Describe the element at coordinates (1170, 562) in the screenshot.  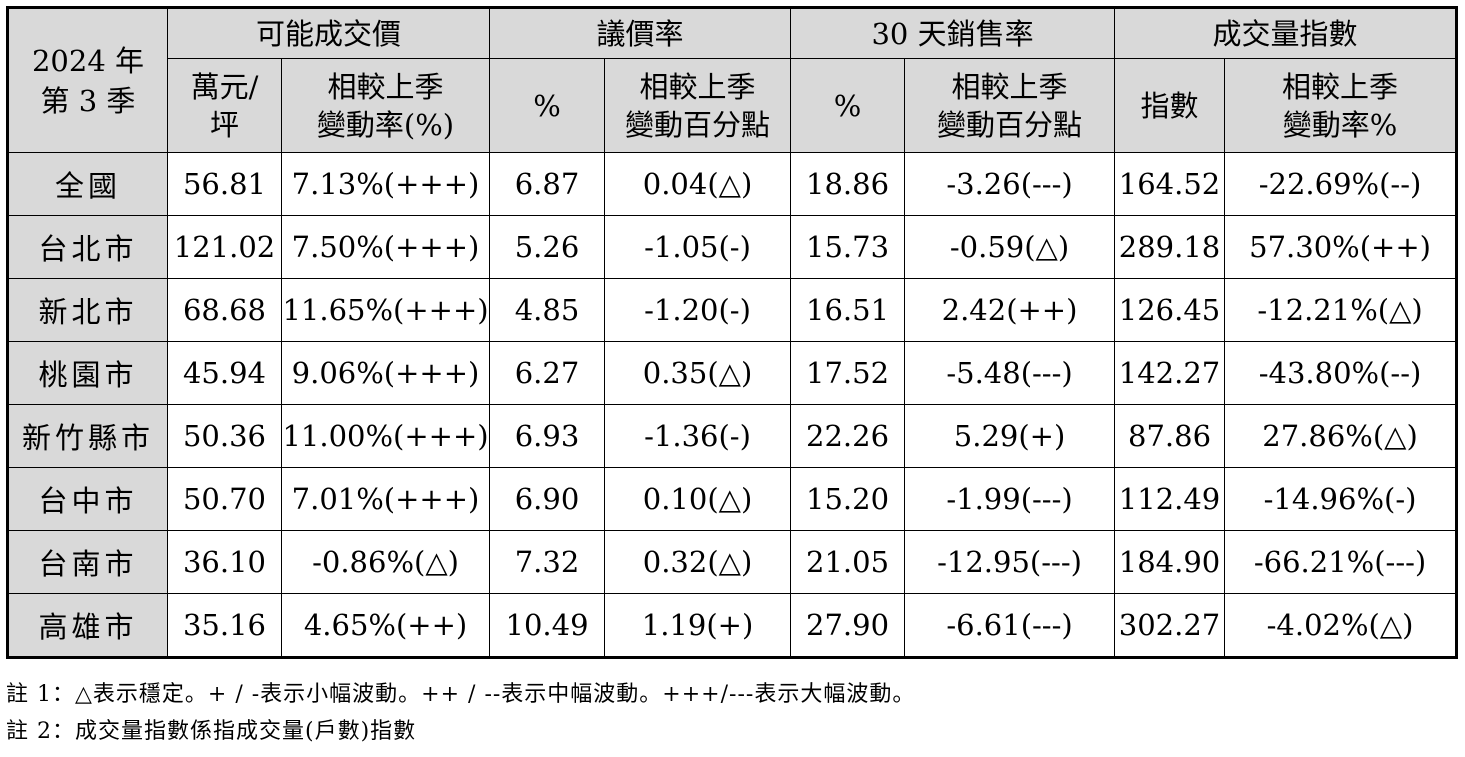
I see `cell-volume-index: 184.90` at that location.